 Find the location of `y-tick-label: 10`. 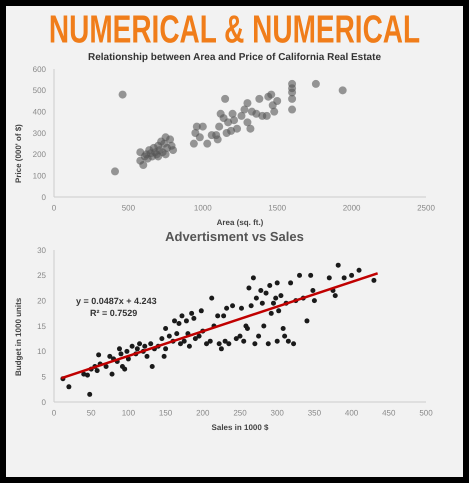

y-tick-label: 10 is located at coordinates (42, 351).